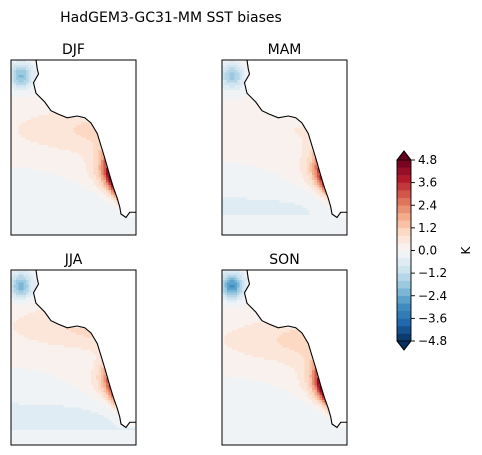 This screenshot has width=482, height=455. What do you see at coordinates (73, 50) in the screenshot?
I see `panel-title: DJF` at bounding box center [73, 50].